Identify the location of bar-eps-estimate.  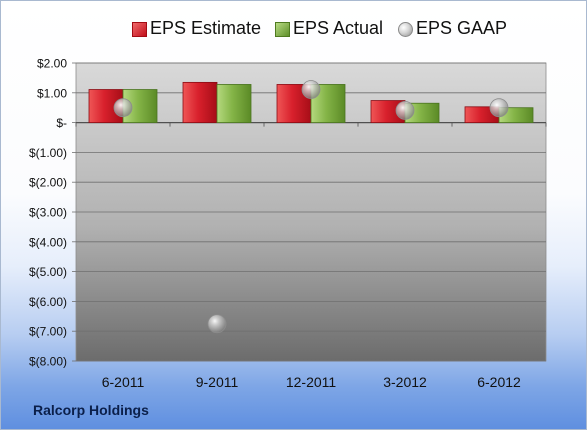
(200, 102).